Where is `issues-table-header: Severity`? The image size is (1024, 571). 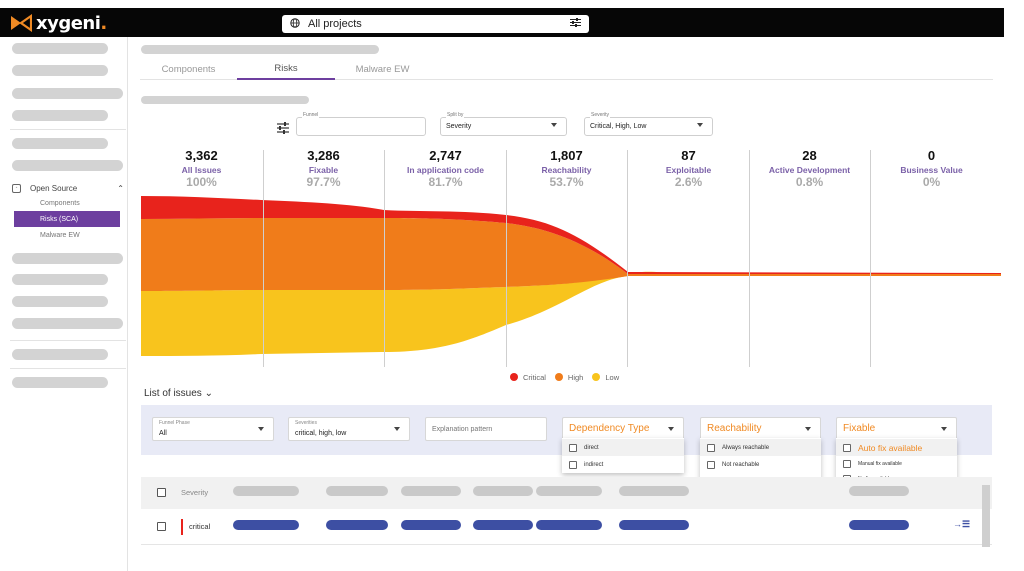 issues-table-header: Severity is located at coordinates (566, 493).